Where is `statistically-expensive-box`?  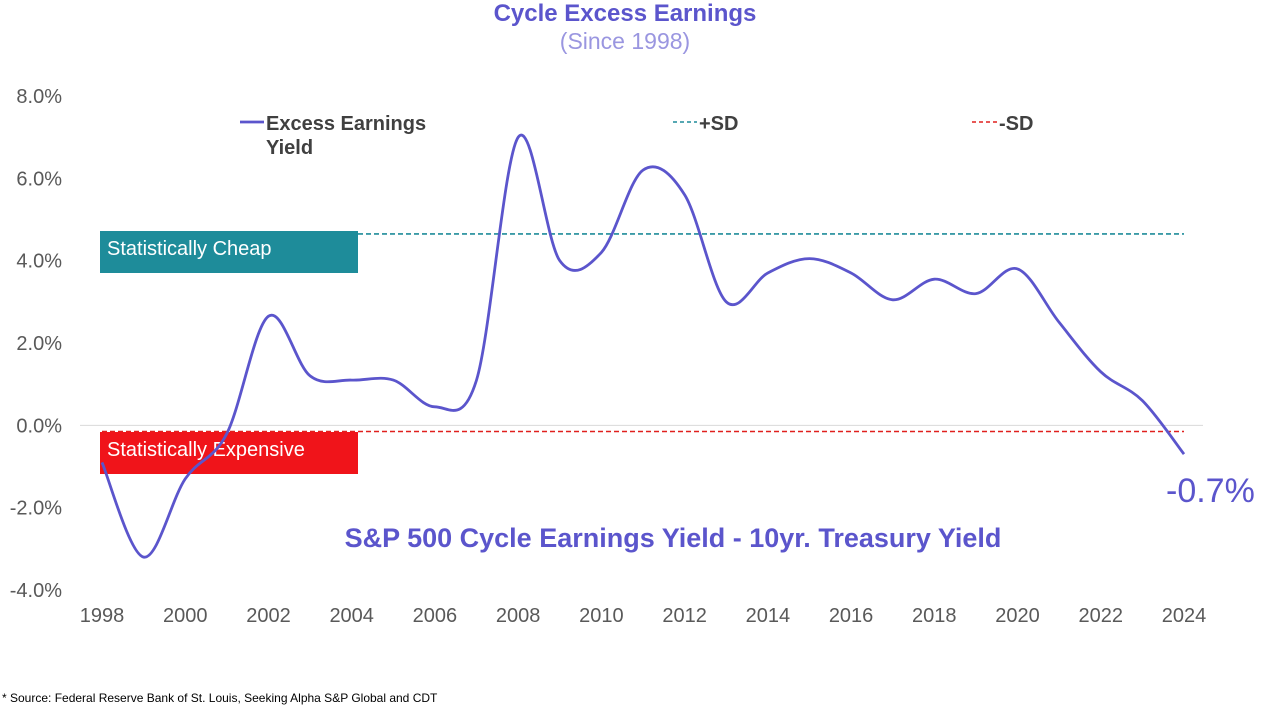
statistically-expensive-box is located at coordinates (229, 453).